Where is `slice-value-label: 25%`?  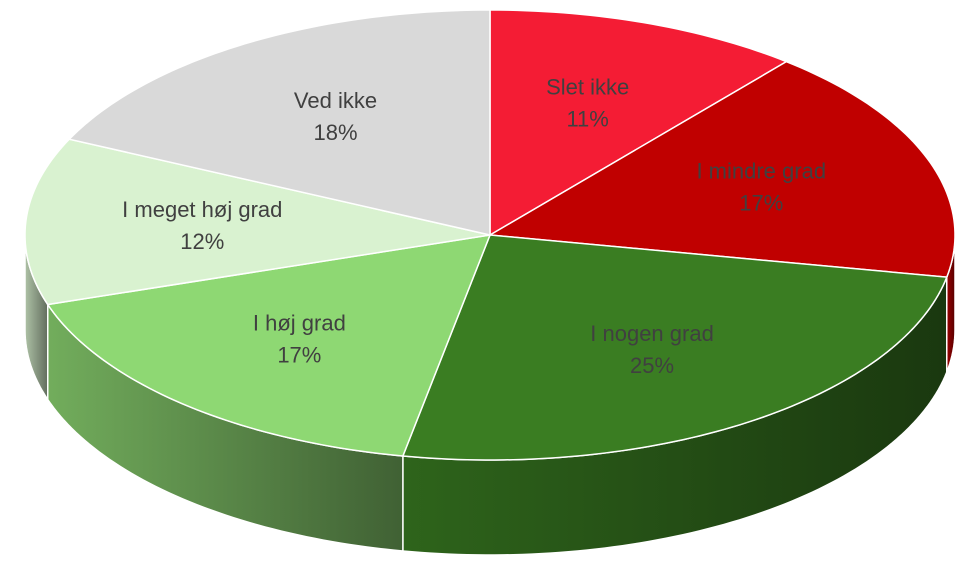 slice-value-label: 25% is located at coordinates (652, 365).